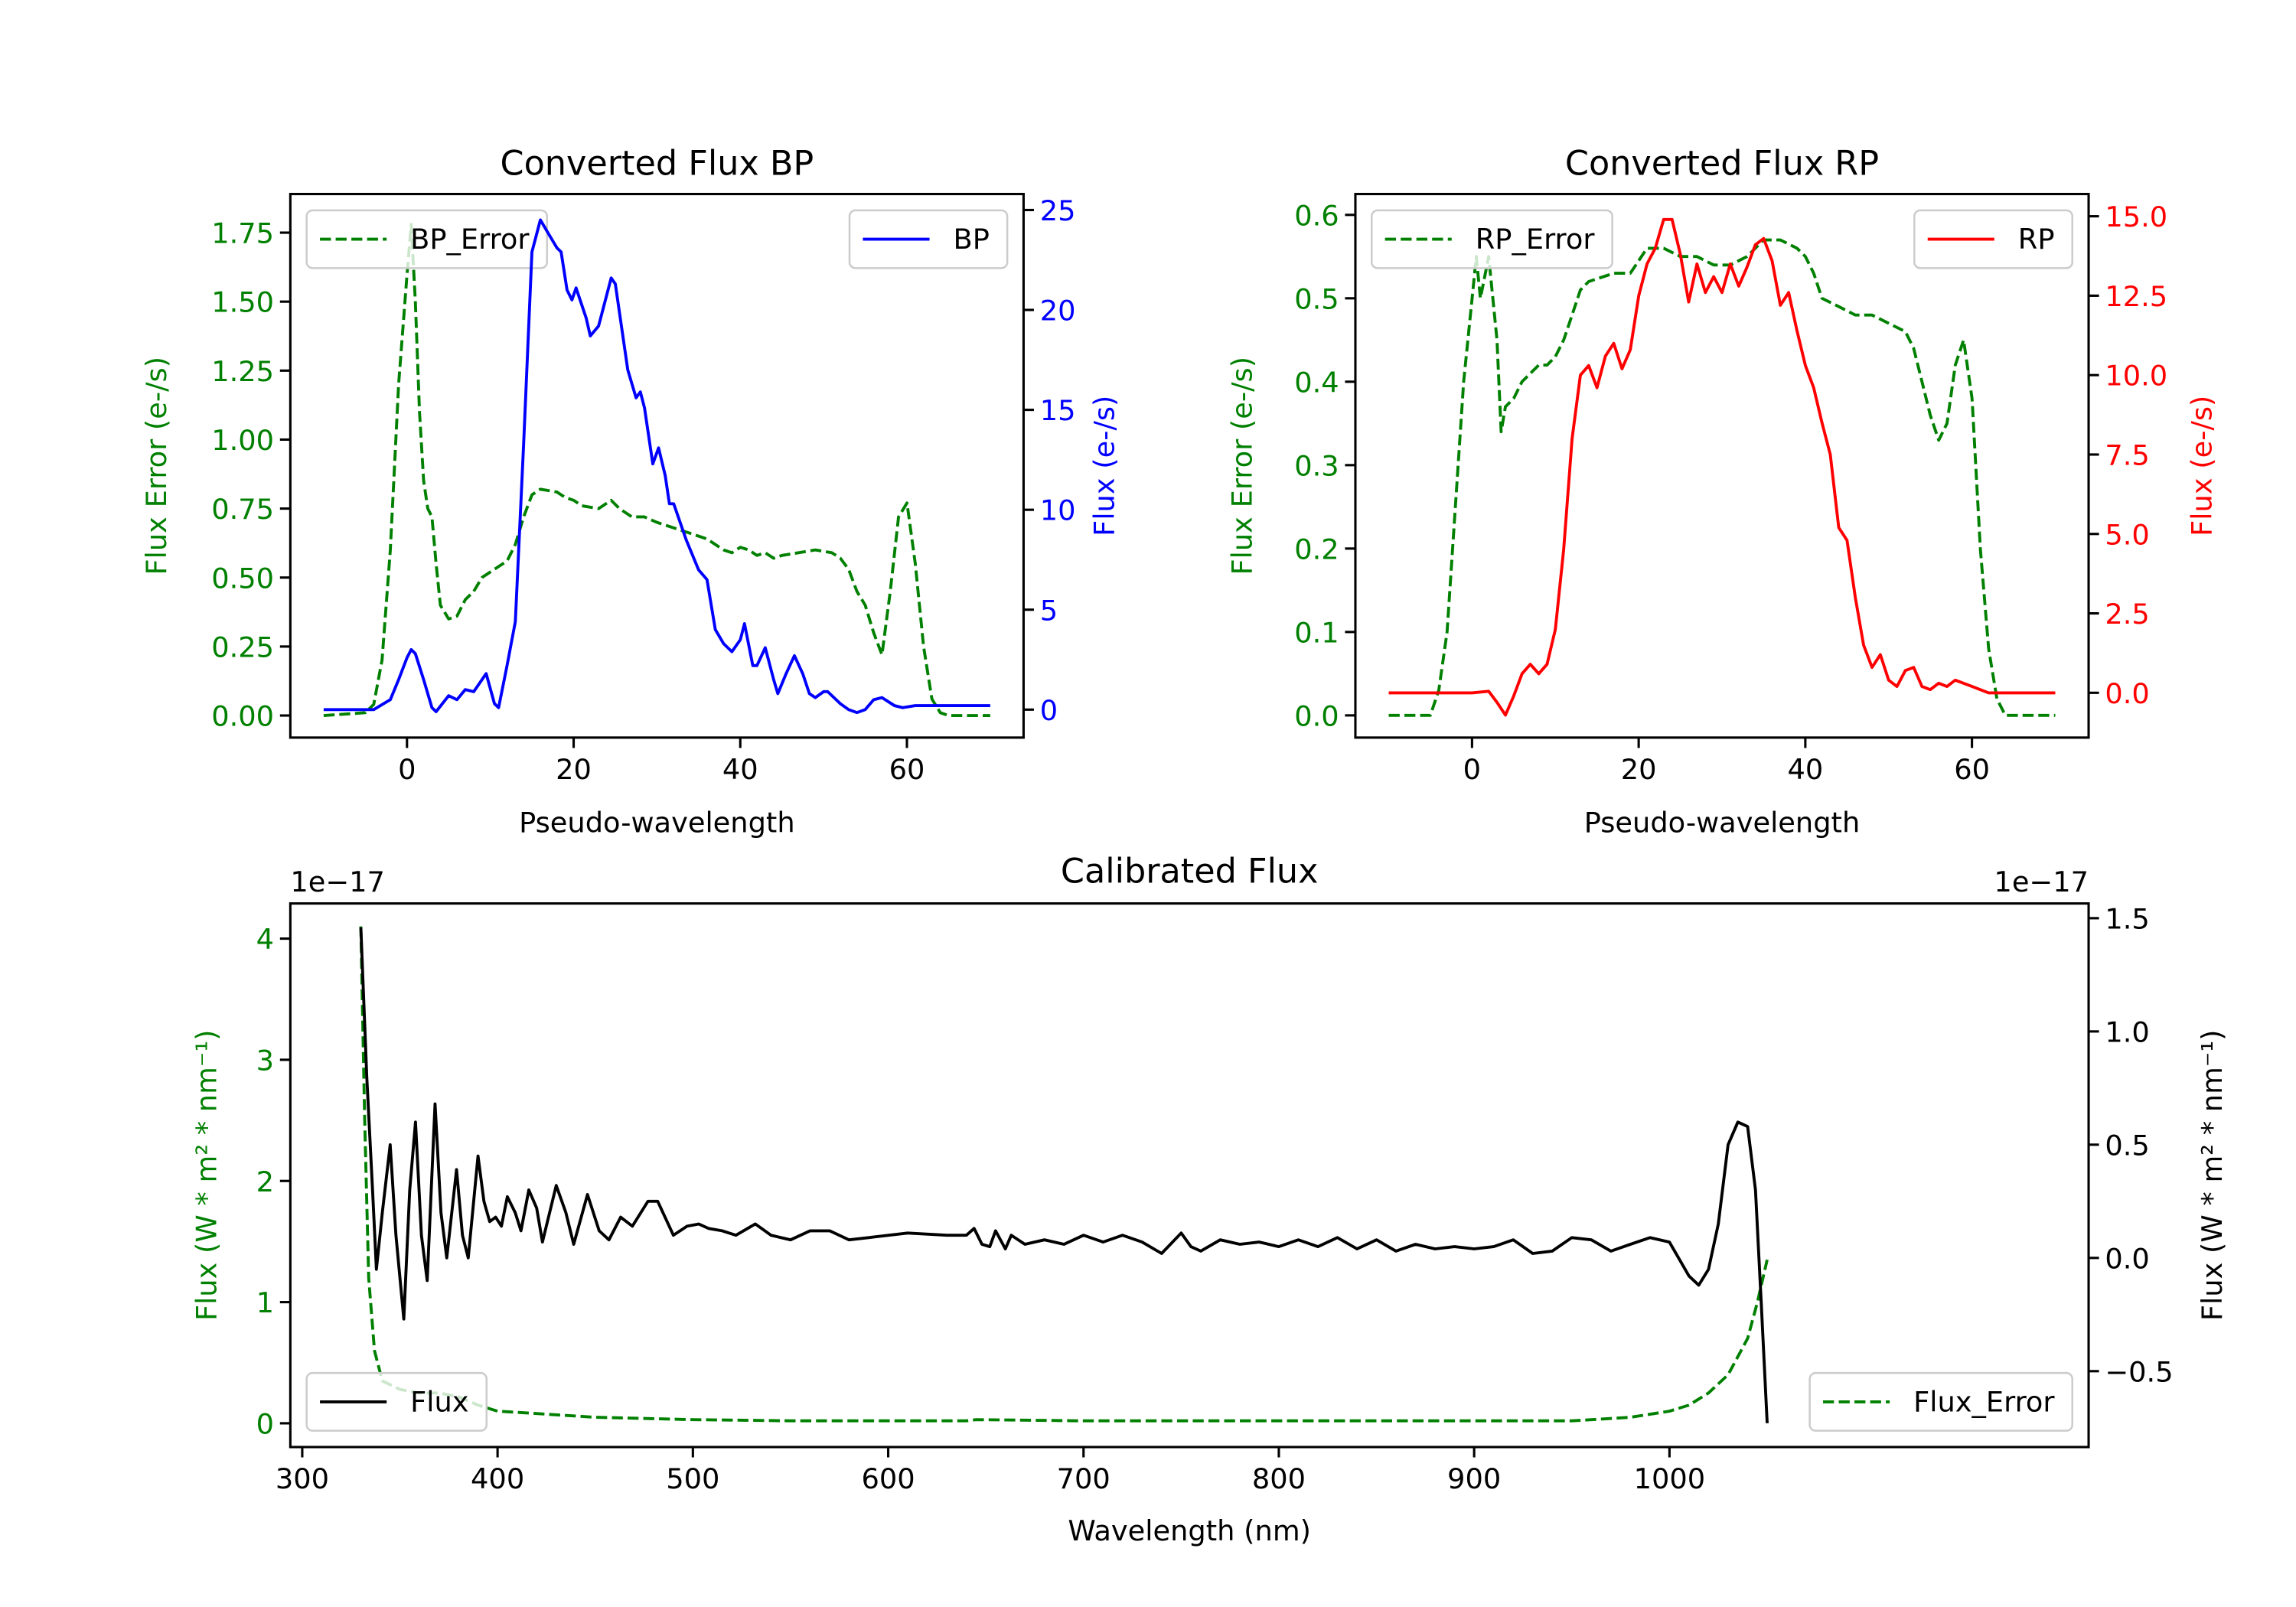  Describe the element at coordinates (1083, 1479) in the screenshot. I see `x-tick-label: 700` at that location.